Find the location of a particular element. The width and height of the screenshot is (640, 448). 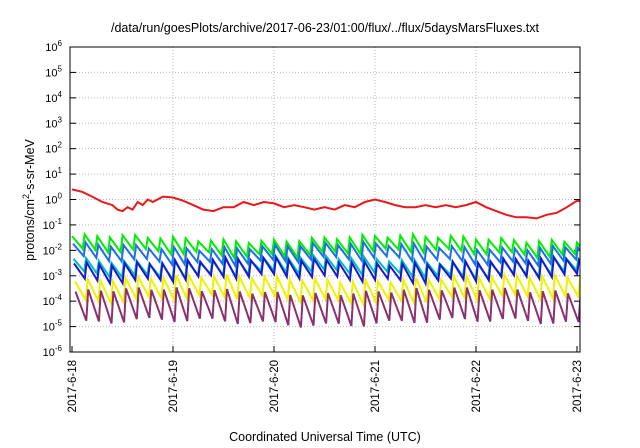

y-tick-label: 10³ is located at coordinates (53, 122).